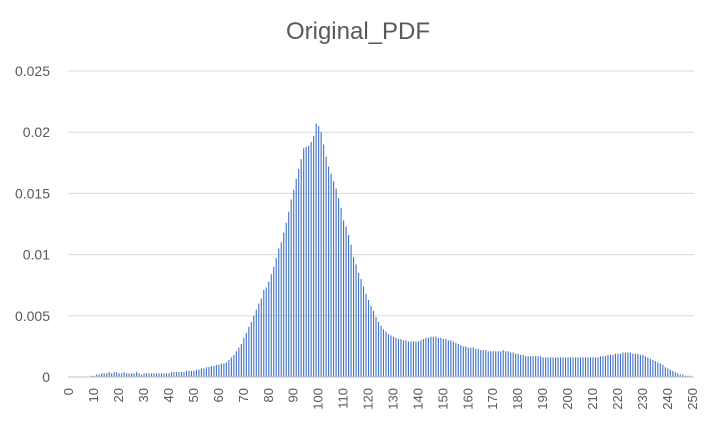 Image resolution: width=716 pixels, height=428 pixels. What do you see at coordinates (667, 399) in the screenshot?
I see `x-tick-label: 240` at bounding box center [667, 399].